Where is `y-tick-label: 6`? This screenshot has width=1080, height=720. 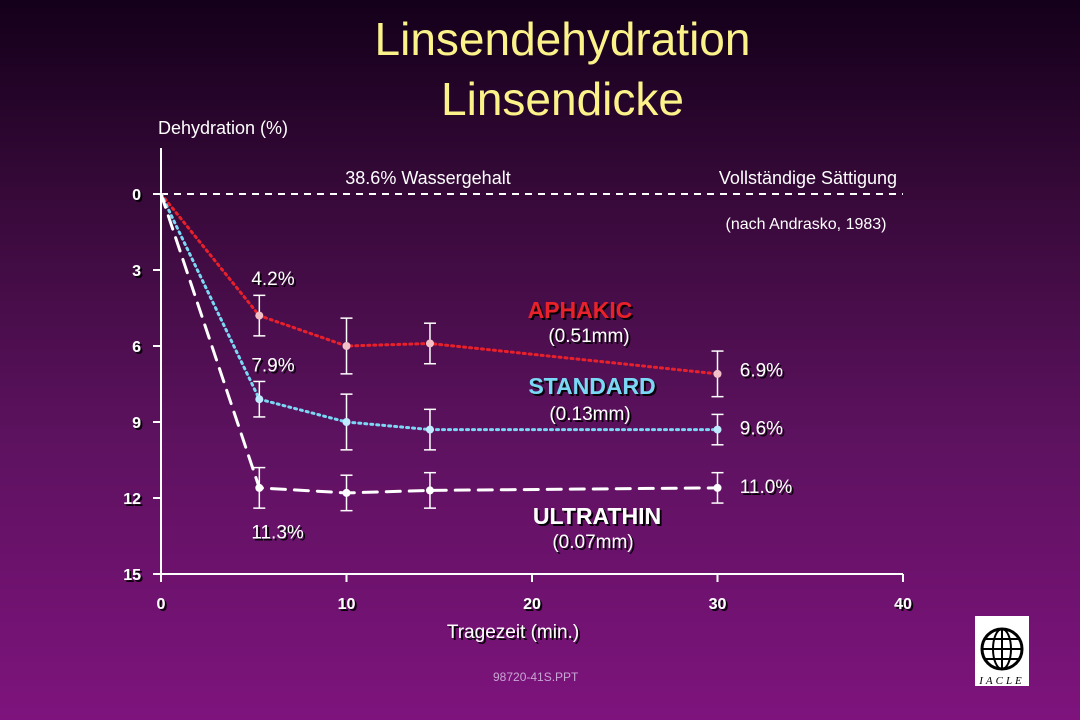
y-tick-label: 6 is located at coordinates (136, 347).